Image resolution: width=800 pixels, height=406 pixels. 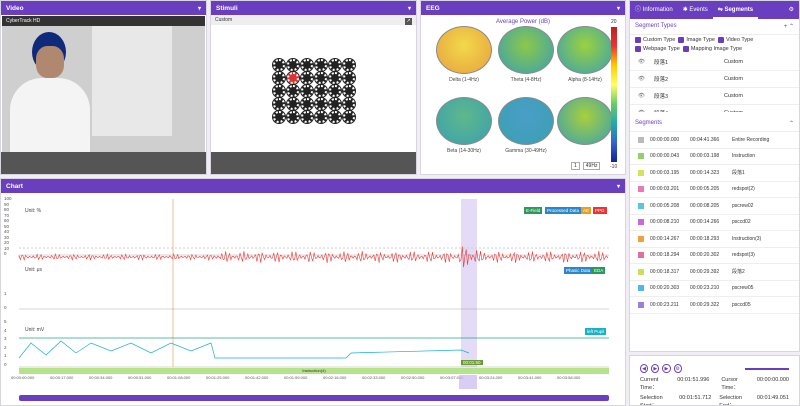 I want to click on unit-label-3: Unit: mV, so click(x=35, y=330).